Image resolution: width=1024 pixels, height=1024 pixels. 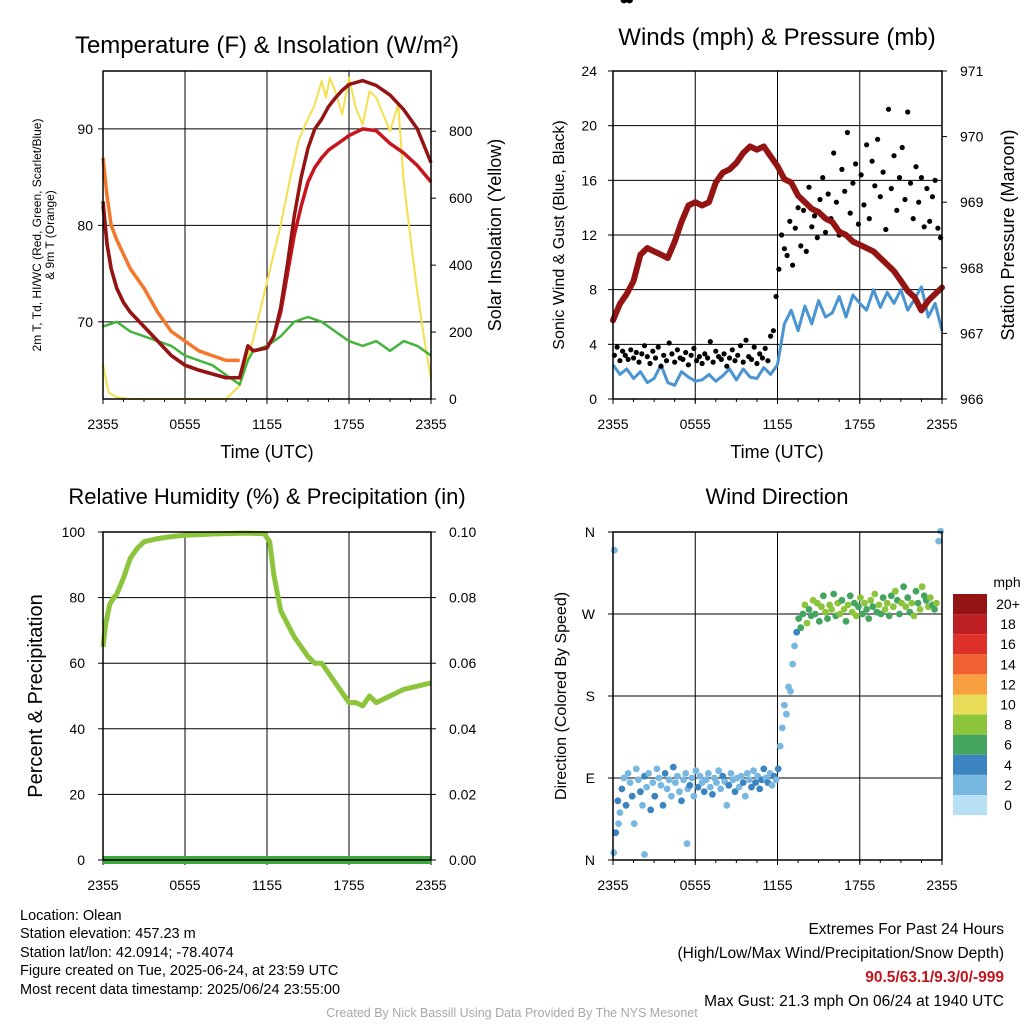 I want to click on y-tick-label: 20, so click(x=589, y=126).